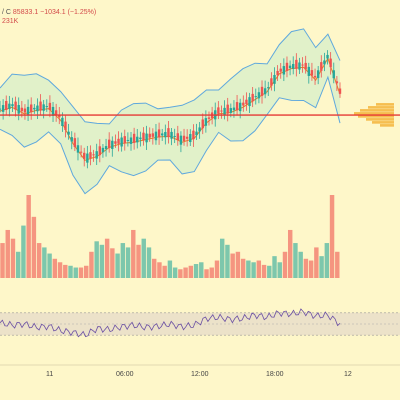  I want to click on time-label-3: 12:00, so click(200, 374).